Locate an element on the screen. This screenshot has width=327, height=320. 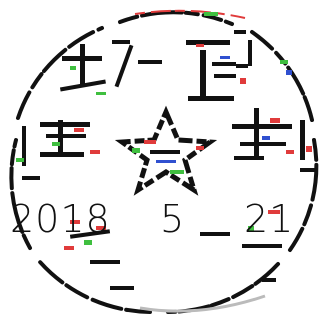
scan-noise-bottom is located at coordinates (172, 230).